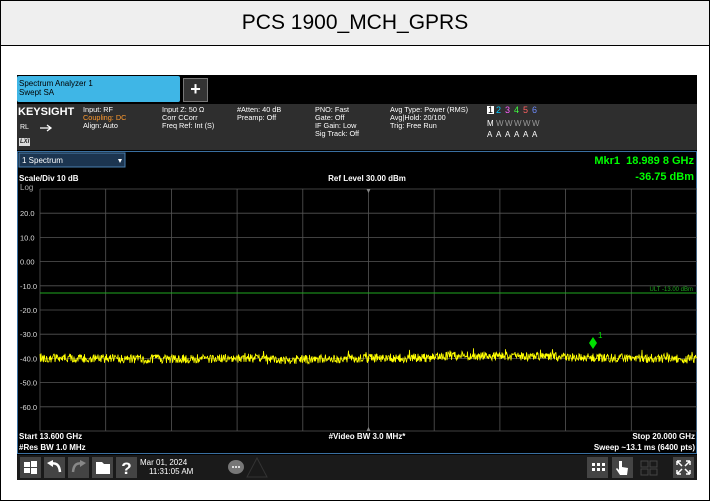 The image size is (710, 502). What do you see at coordinates (593, 343) in the screenshot?
I see `marker-diamond` at bounding box center [593, 343].